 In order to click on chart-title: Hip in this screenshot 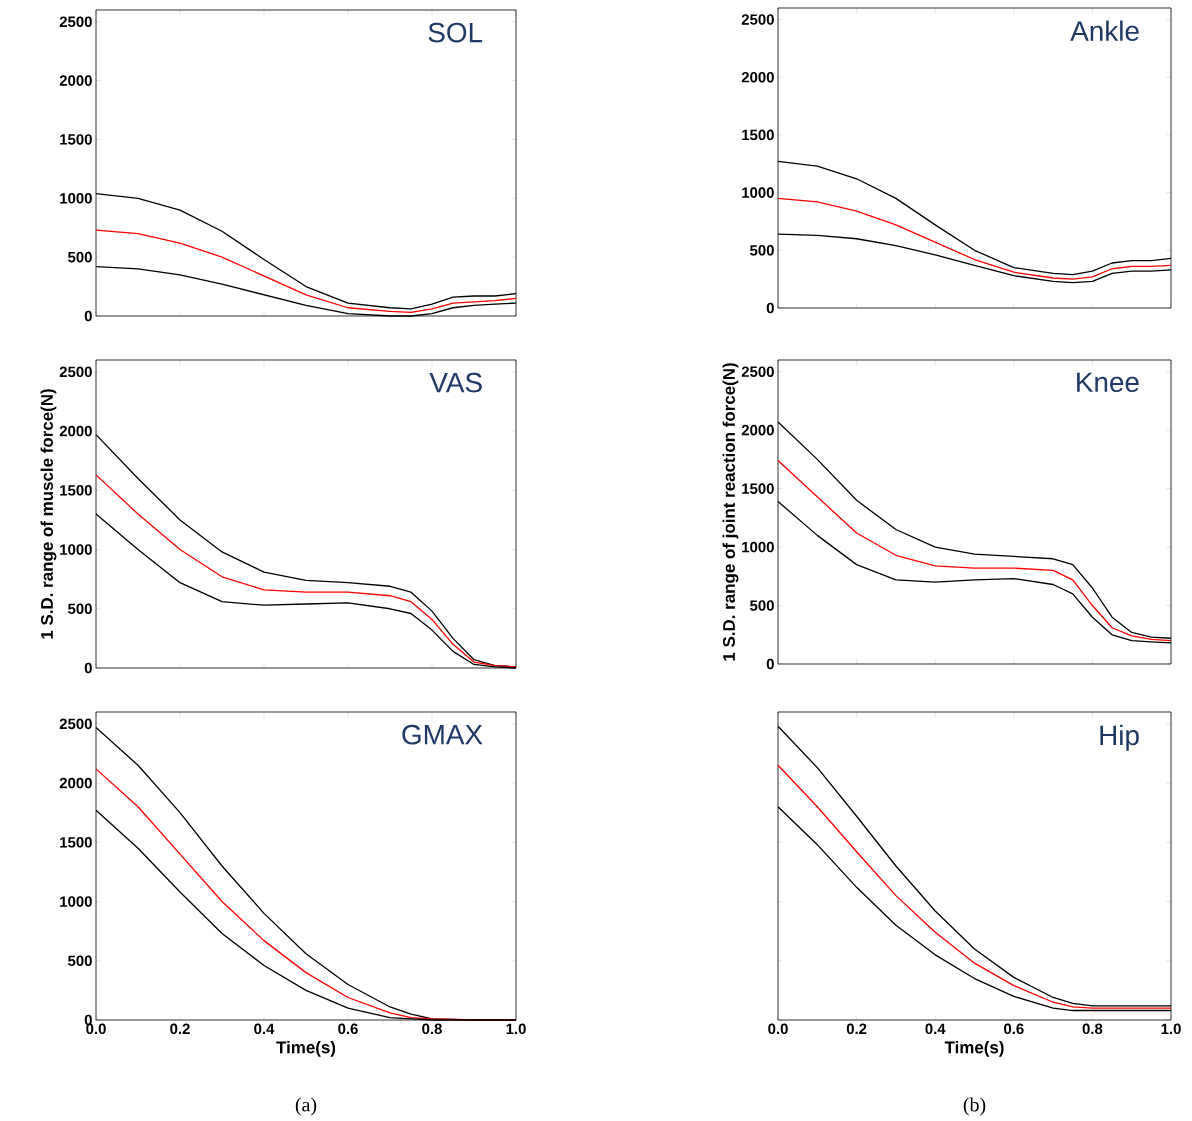, I will do `click(1119, 737)`.